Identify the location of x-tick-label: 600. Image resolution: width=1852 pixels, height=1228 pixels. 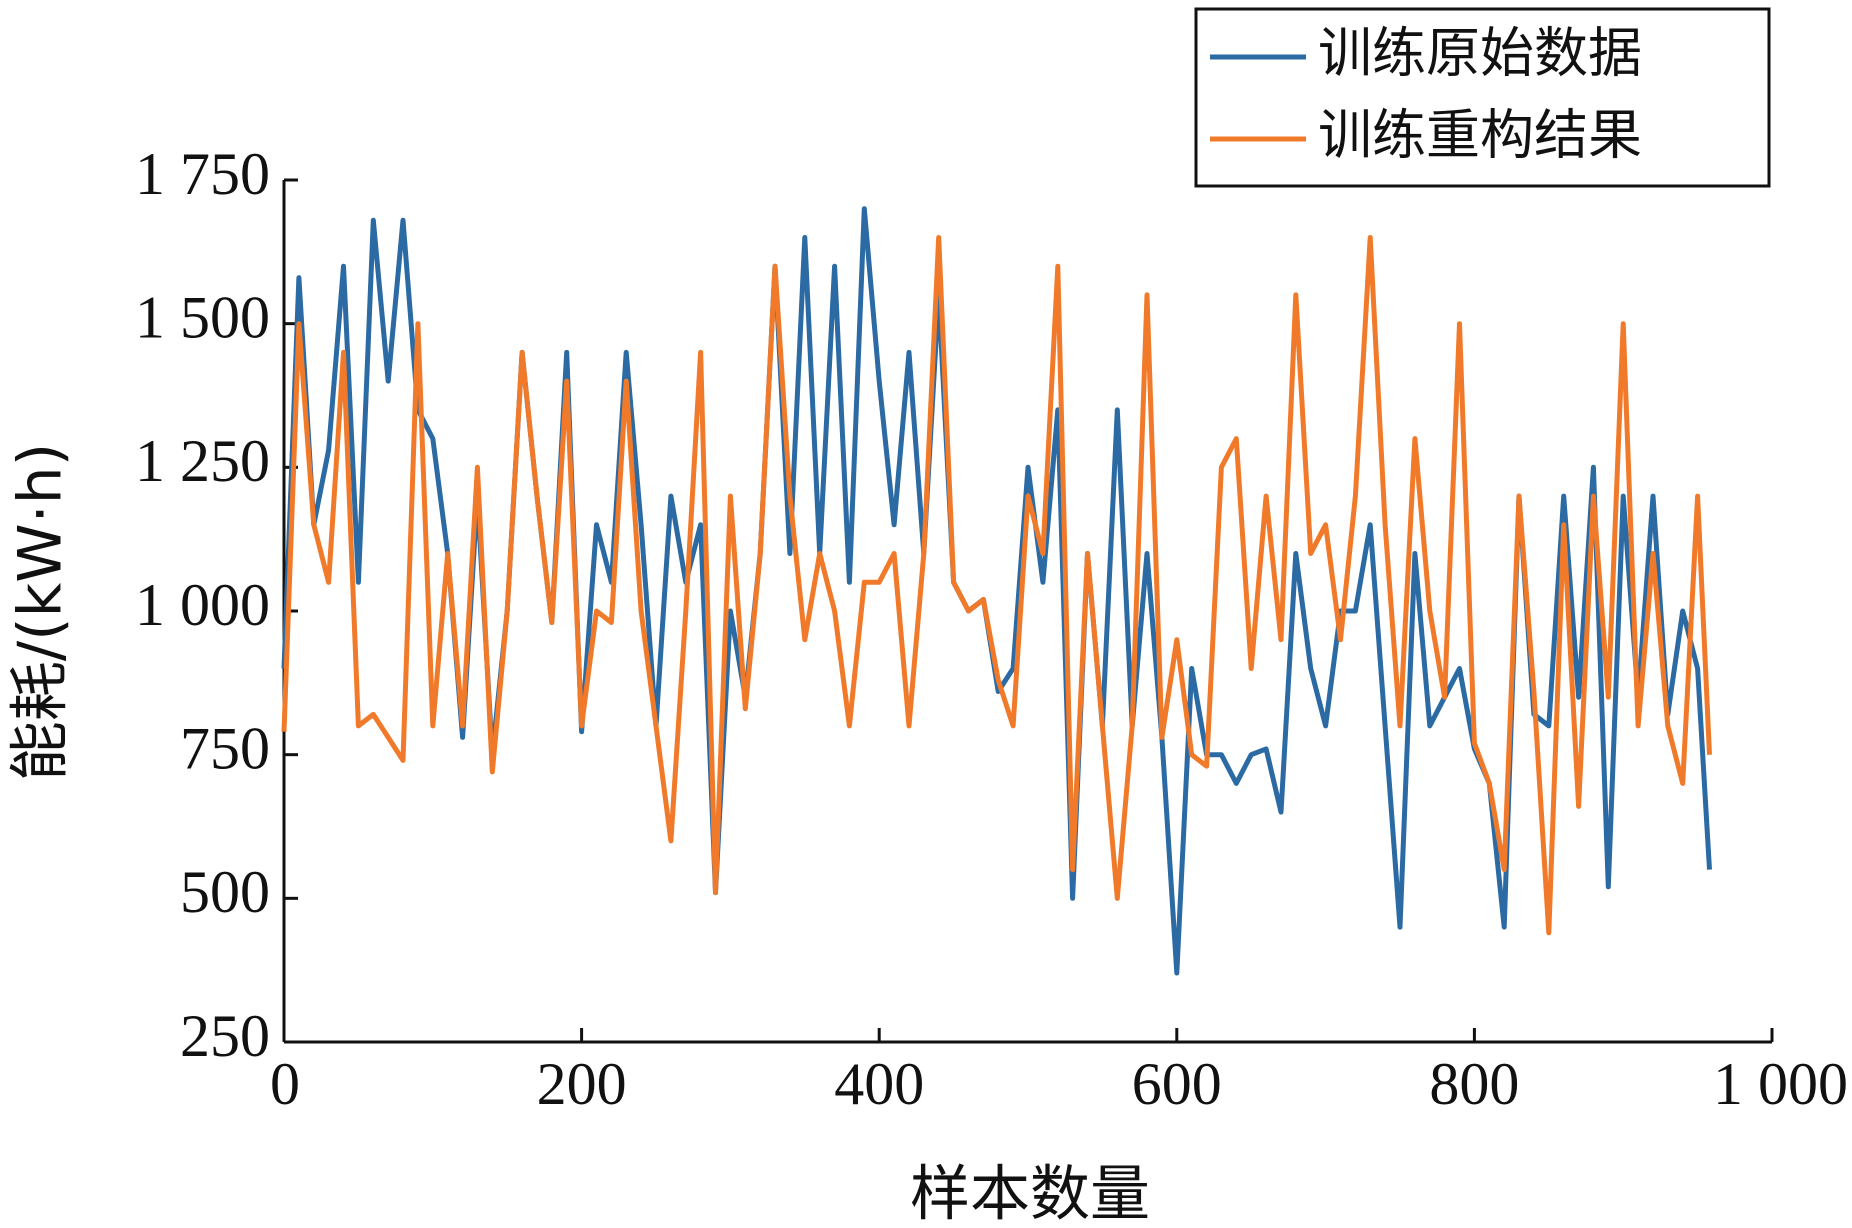
(1177, 1084).